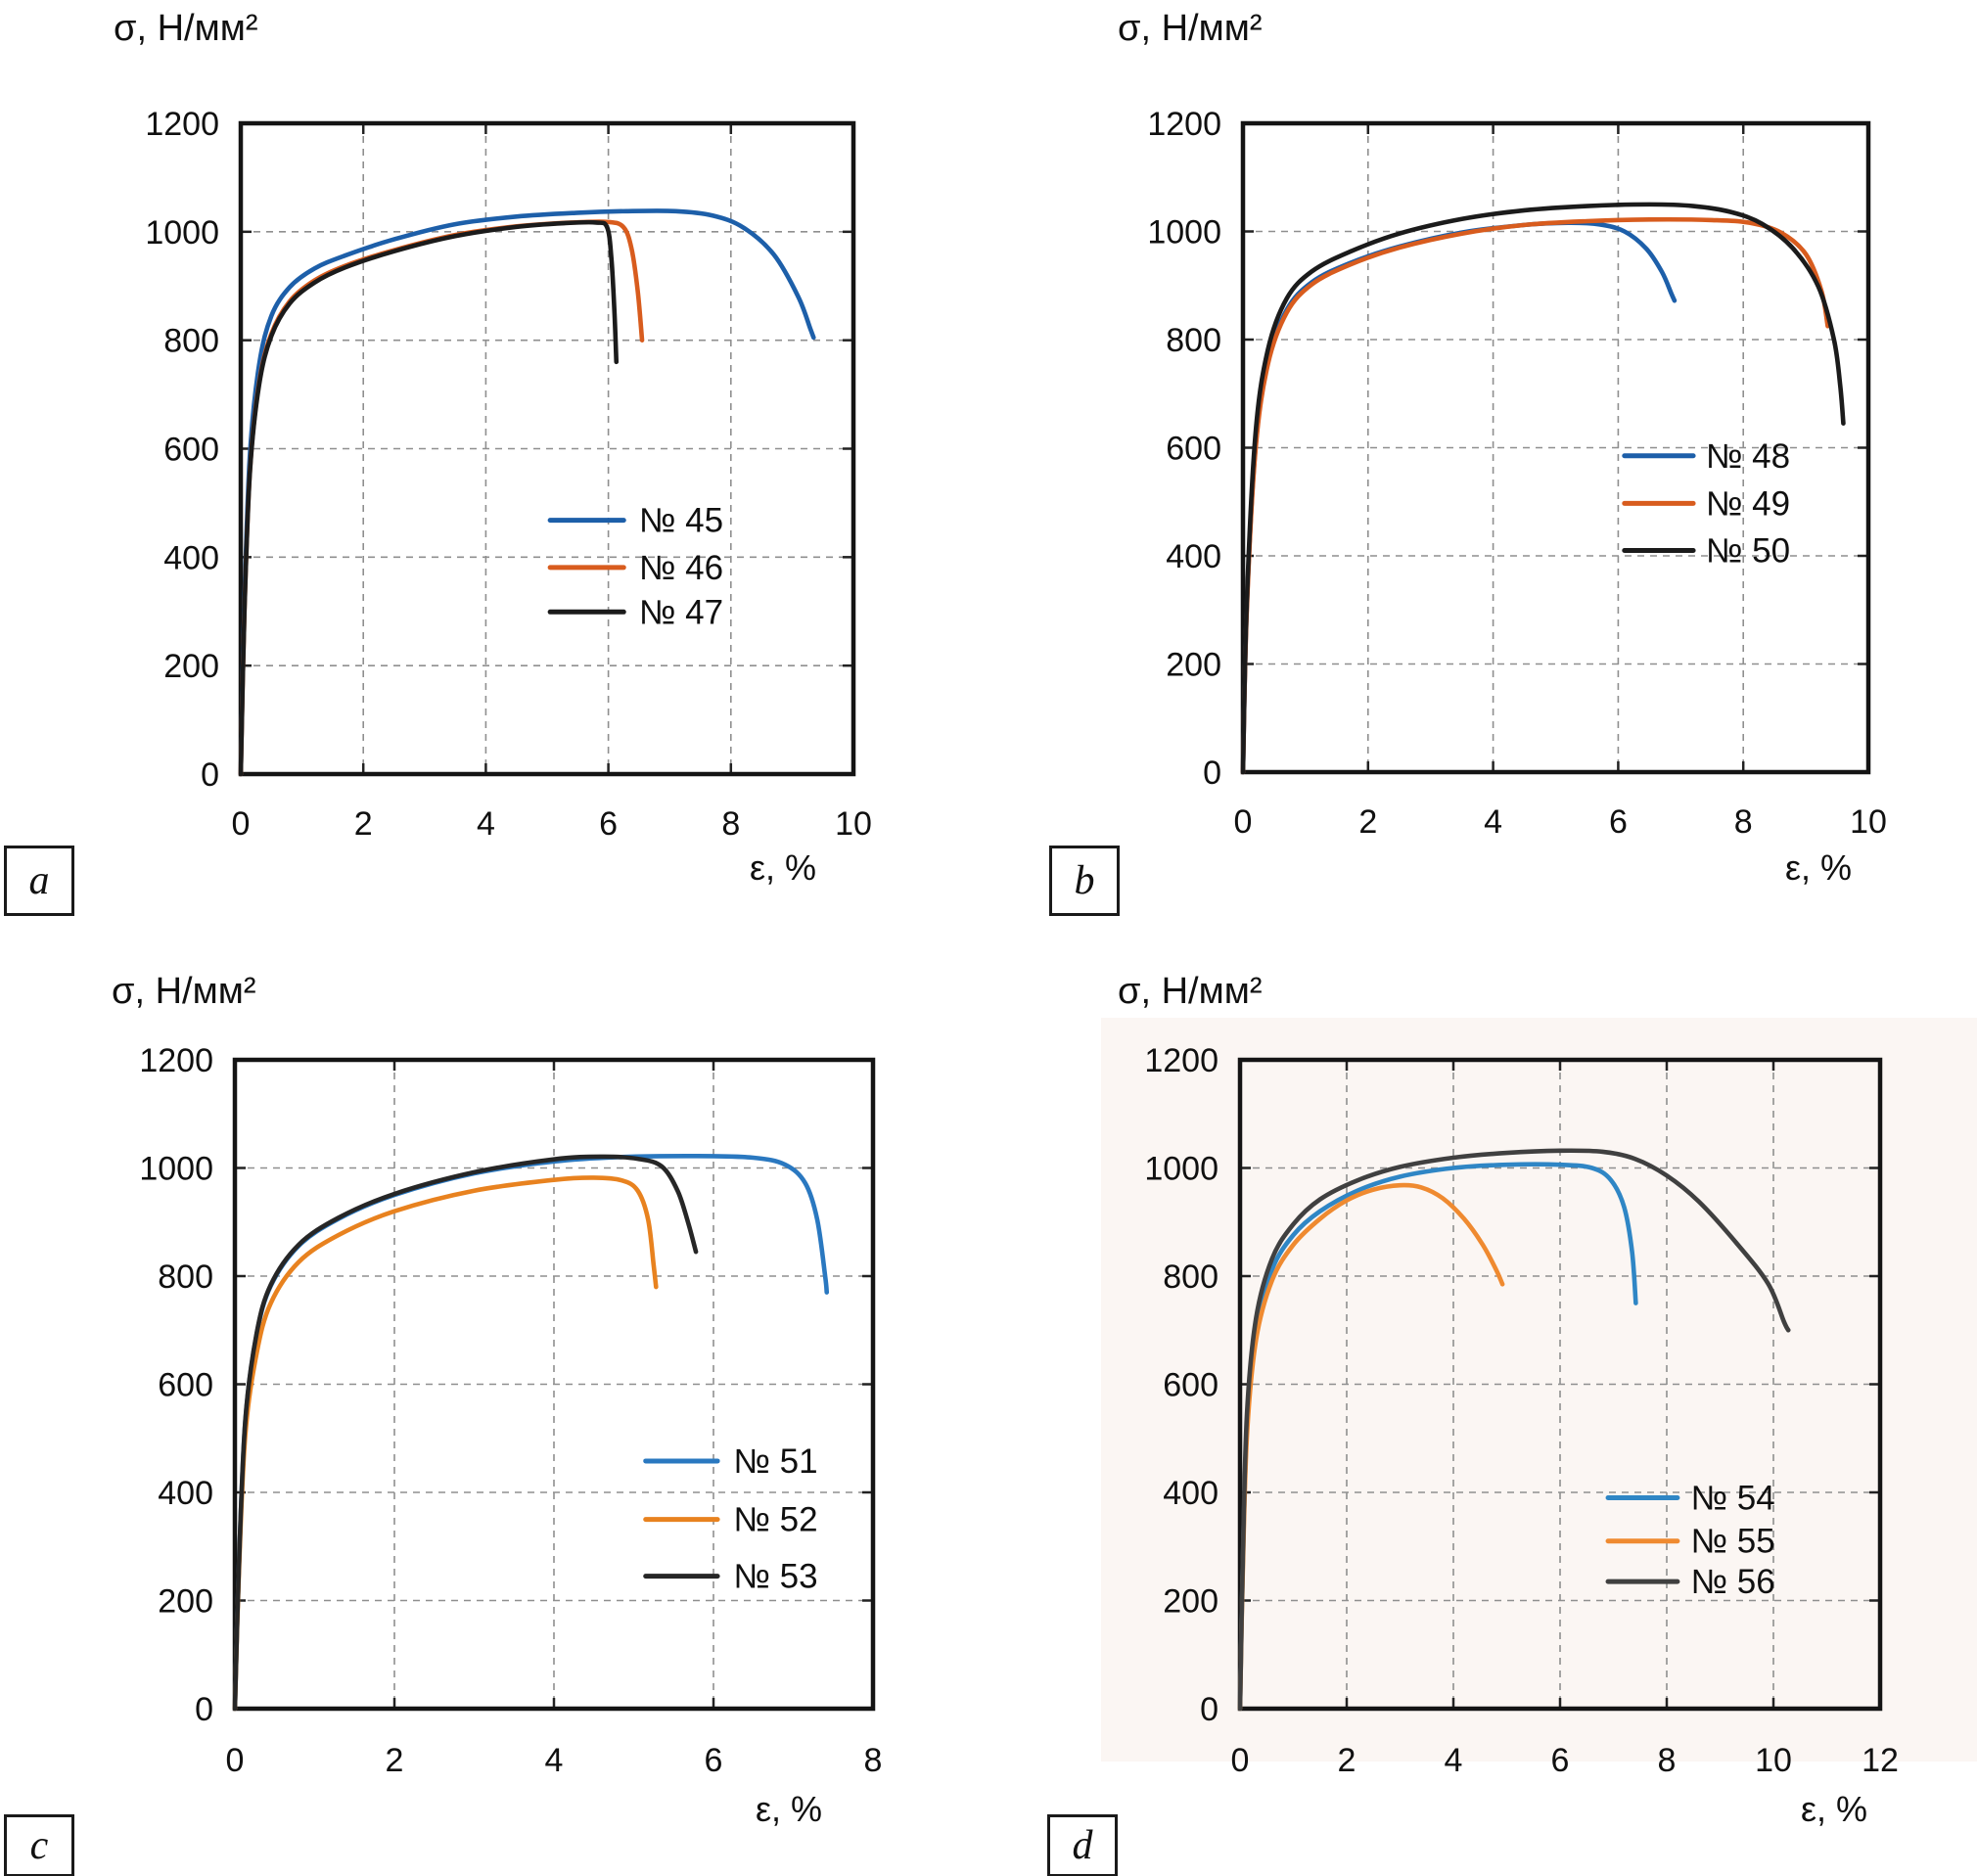 The width and height of the screenshot is (1977, 1876). What do you see at coordinates (681, 612) in the screenshot?
I see `legend-label: № 47` at bounding box center [681, 612].